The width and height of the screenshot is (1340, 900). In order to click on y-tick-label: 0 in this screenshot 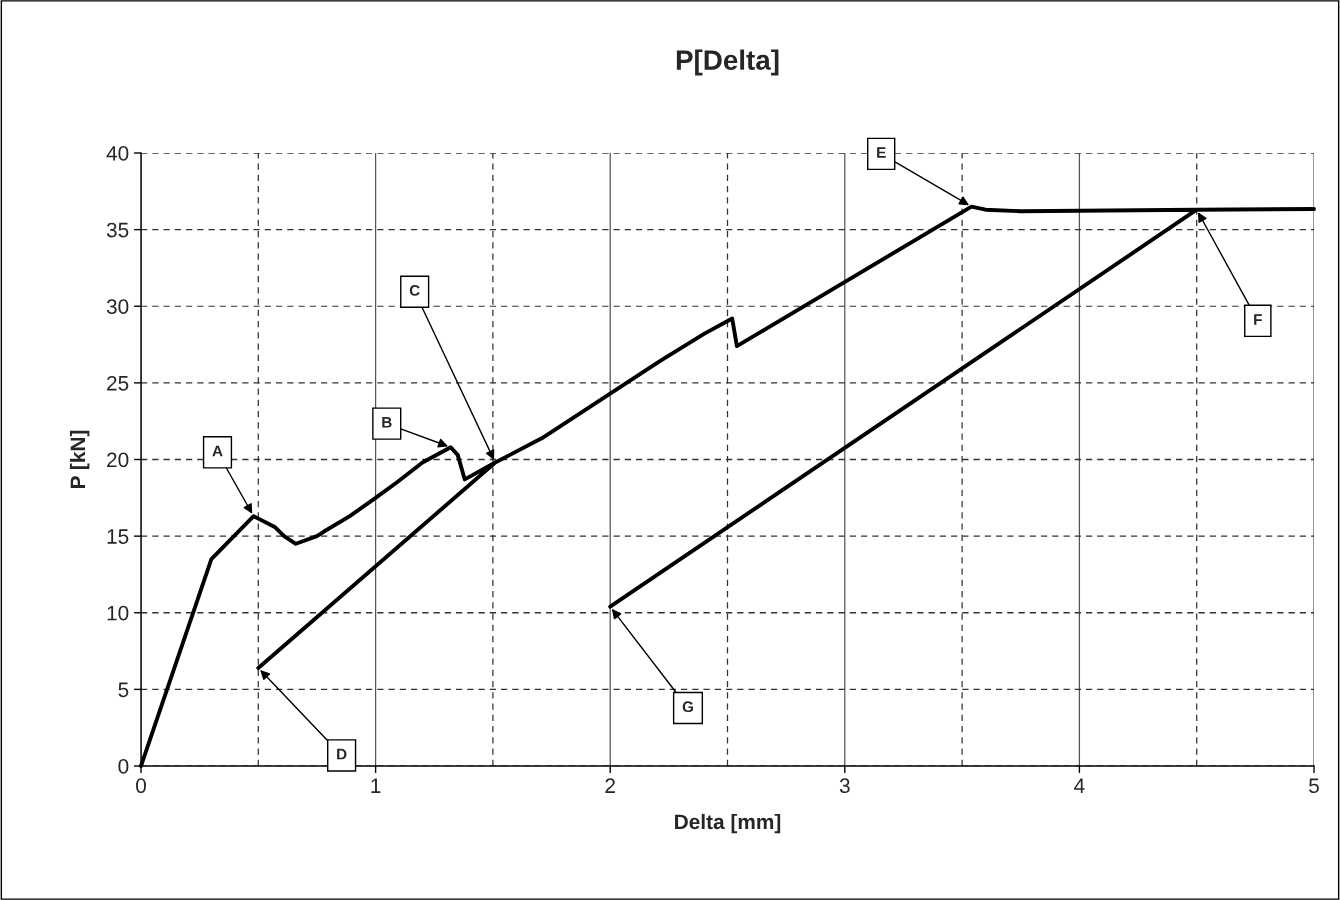, I will do `click(123, 766)`.